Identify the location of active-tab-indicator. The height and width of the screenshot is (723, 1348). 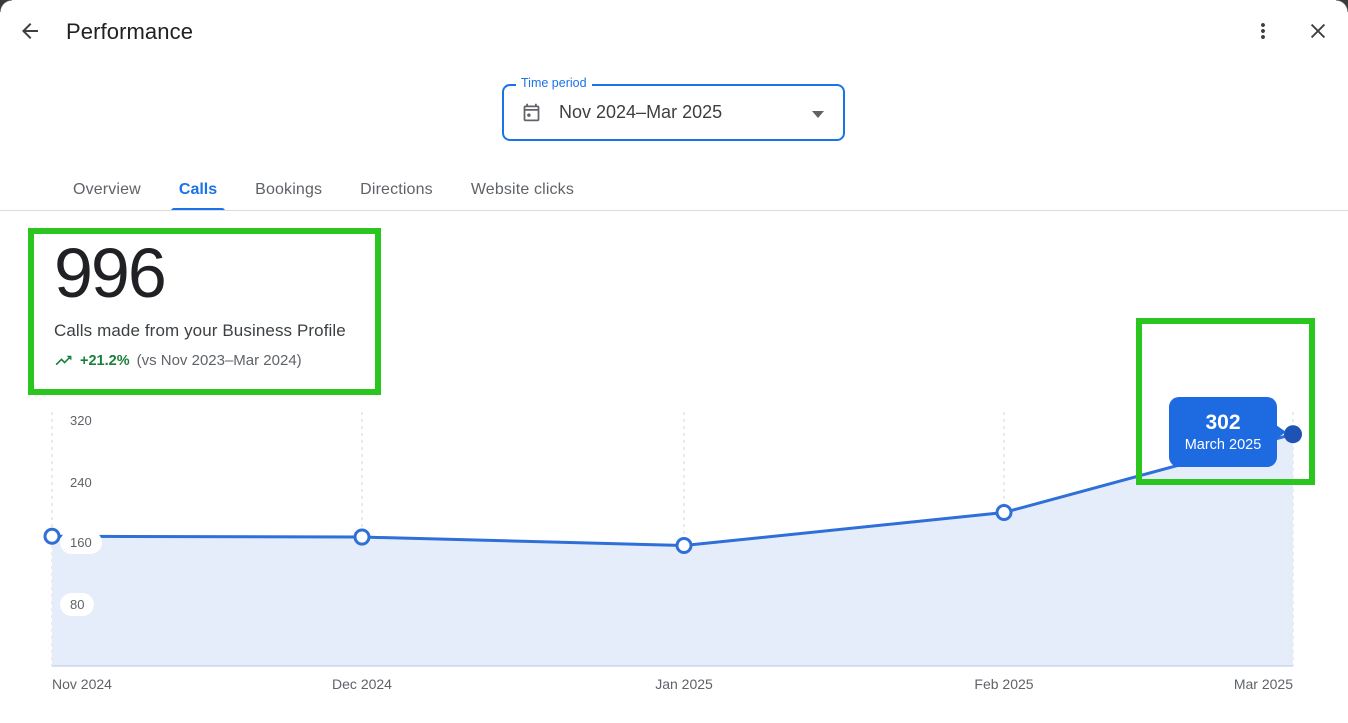
(198, 209).